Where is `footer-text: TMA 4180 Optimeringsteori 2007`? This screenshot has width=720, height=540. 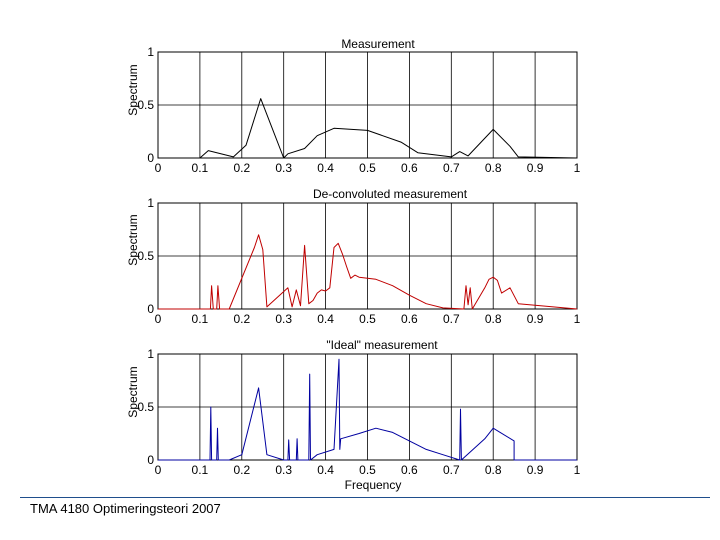 footer-text: TMA 4180 Optimeringsteori 2007 is located at coordinates (125, 508).